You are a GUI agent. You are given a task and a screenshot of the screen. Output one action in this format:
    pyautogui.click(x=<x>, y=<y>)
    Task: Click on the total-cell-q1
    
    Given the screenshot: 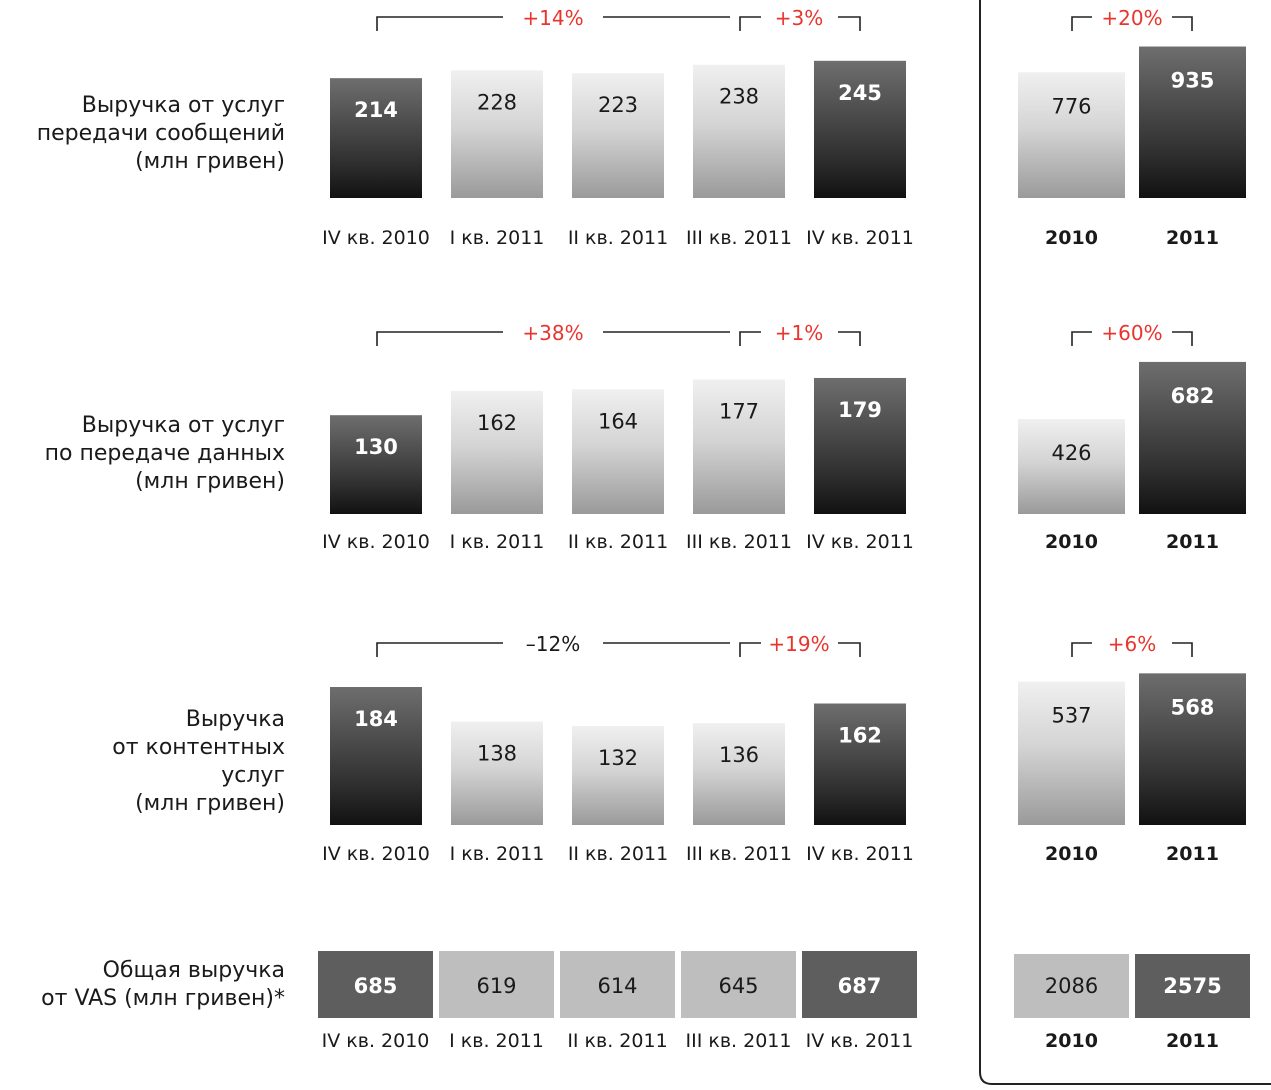 What is the action you would take?
    pyautogui.click(x=496, y=984)
    